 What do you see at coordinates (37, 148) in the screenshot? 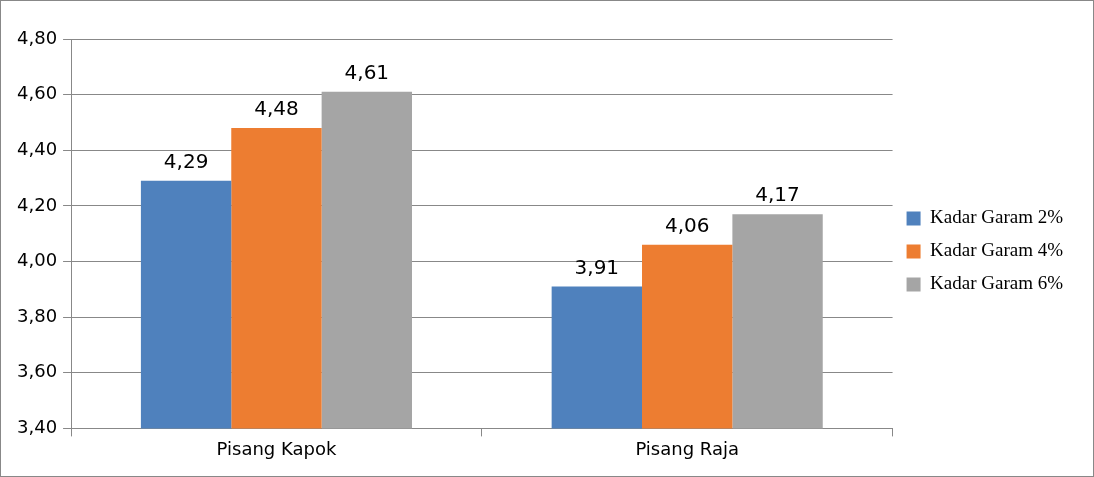
I see `y-tick-label: 4,40` at bounding box center [37, 148].